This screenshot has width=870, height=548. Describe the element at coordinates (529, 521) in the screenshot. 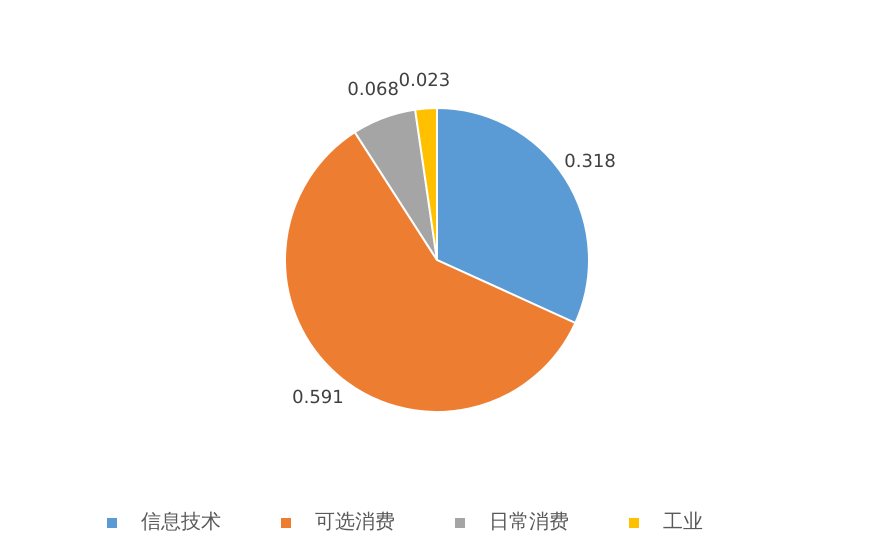

I see `legend-label: 日常消费` at that location.